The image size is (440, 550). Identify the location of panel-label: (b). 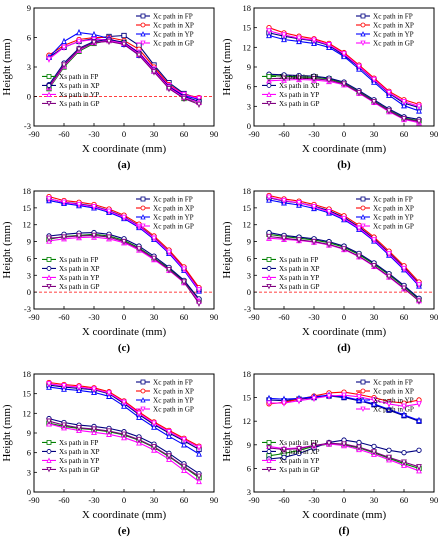
(344, 165).